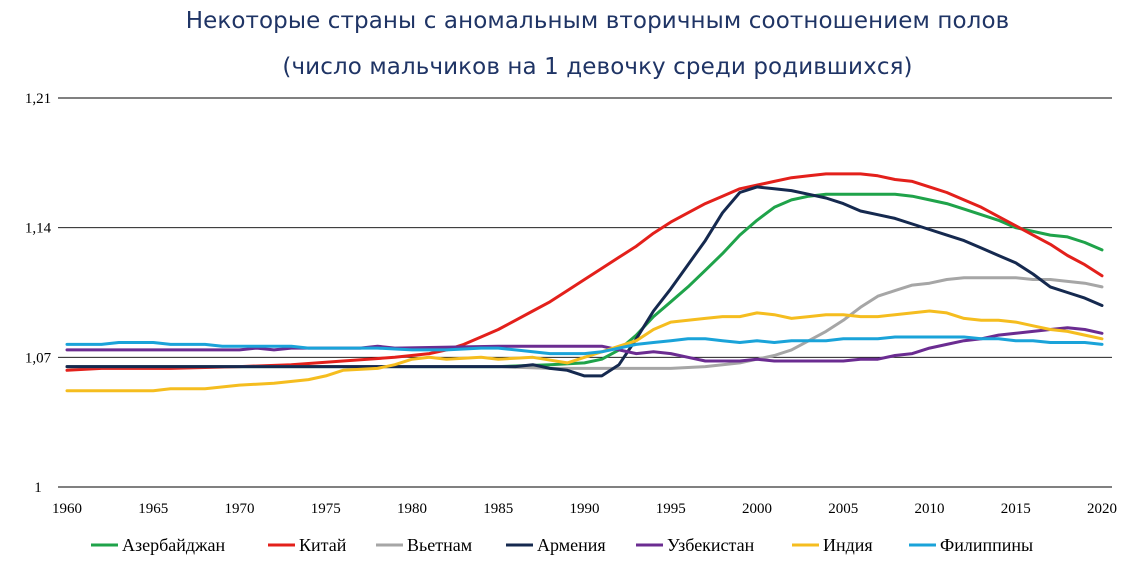 This screenshot has width=1135, height=567. I want to click on x-tick-label: 2020, so click(1102, 509).